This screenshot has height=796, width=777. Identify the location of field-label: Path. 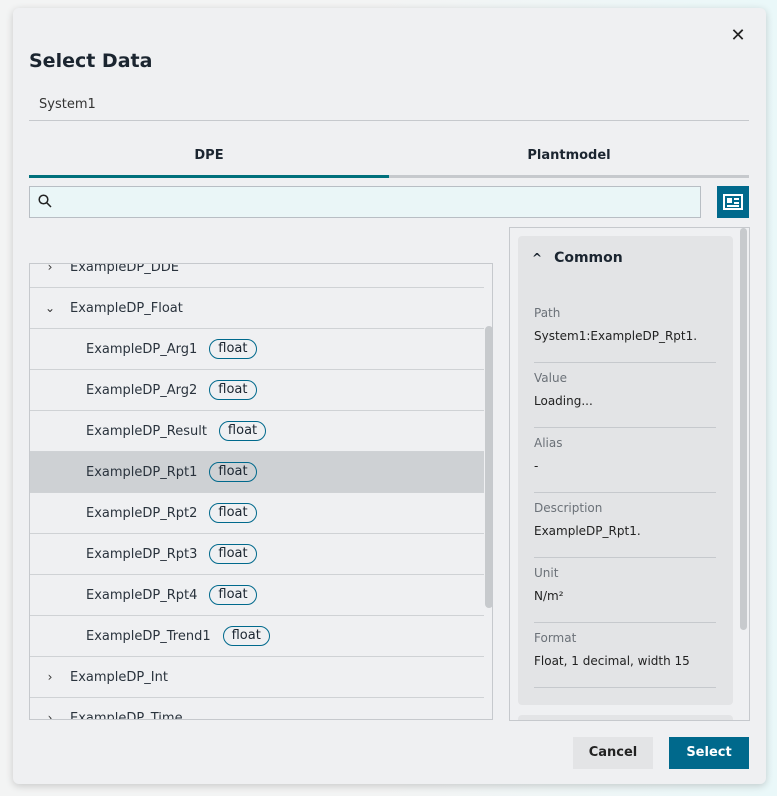
(547, 313).